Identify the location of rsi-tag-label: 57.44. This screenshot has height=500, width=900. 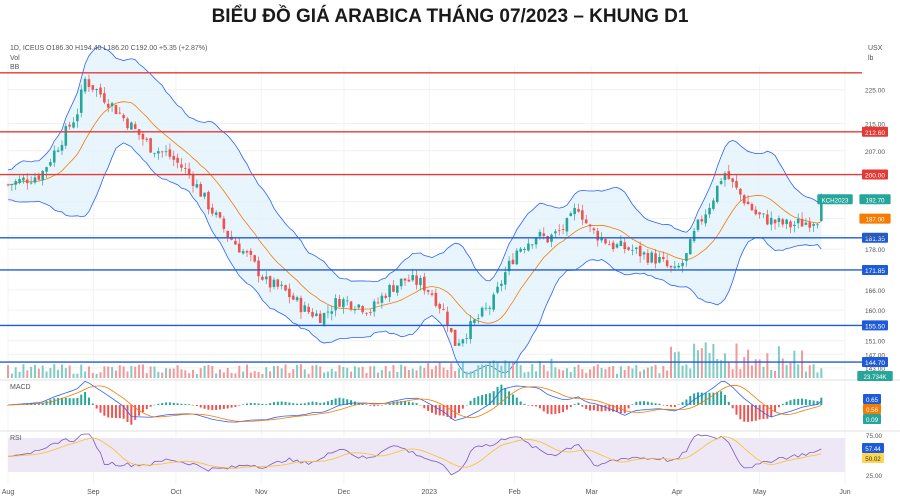
(873, 449).